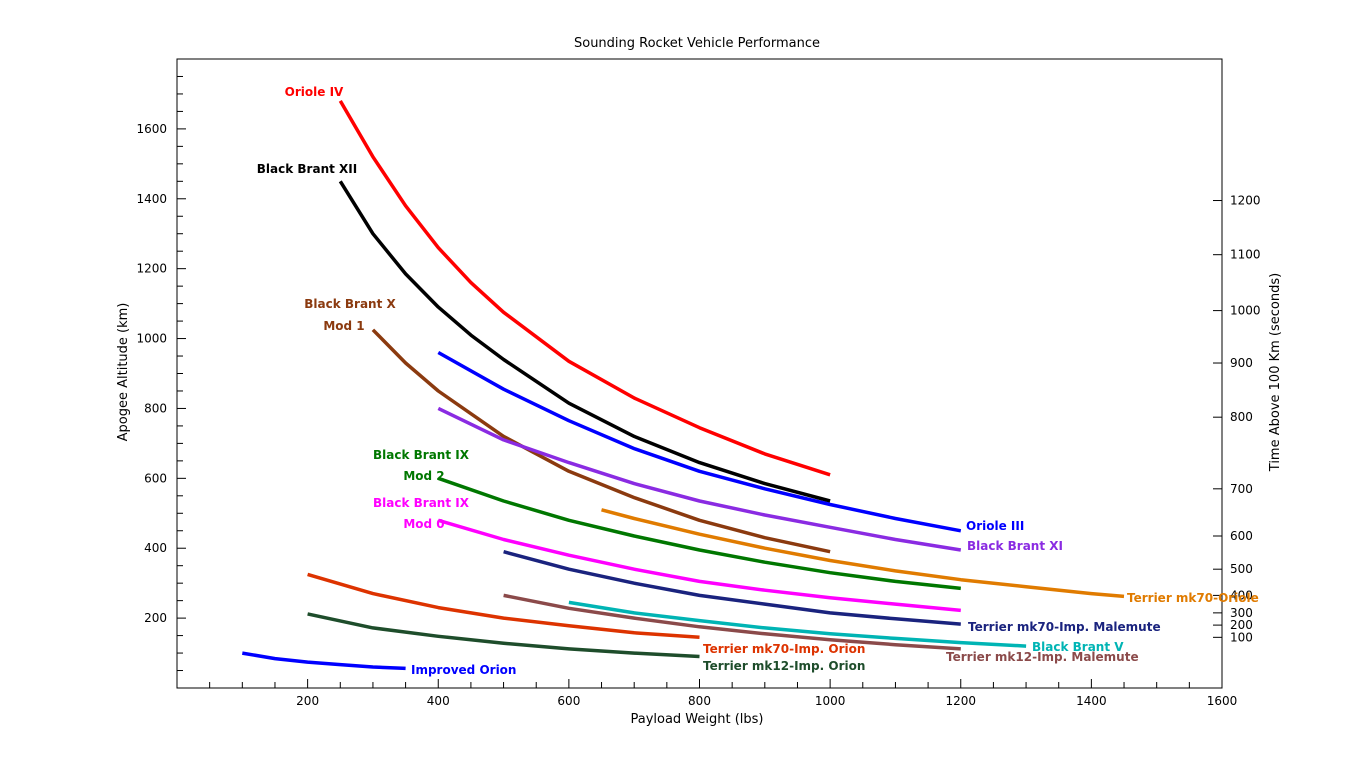 Image resolution: width=1350 pixels, height=773 pixels. I want to click on series-label-7: Mod 0, so click(423, 524).